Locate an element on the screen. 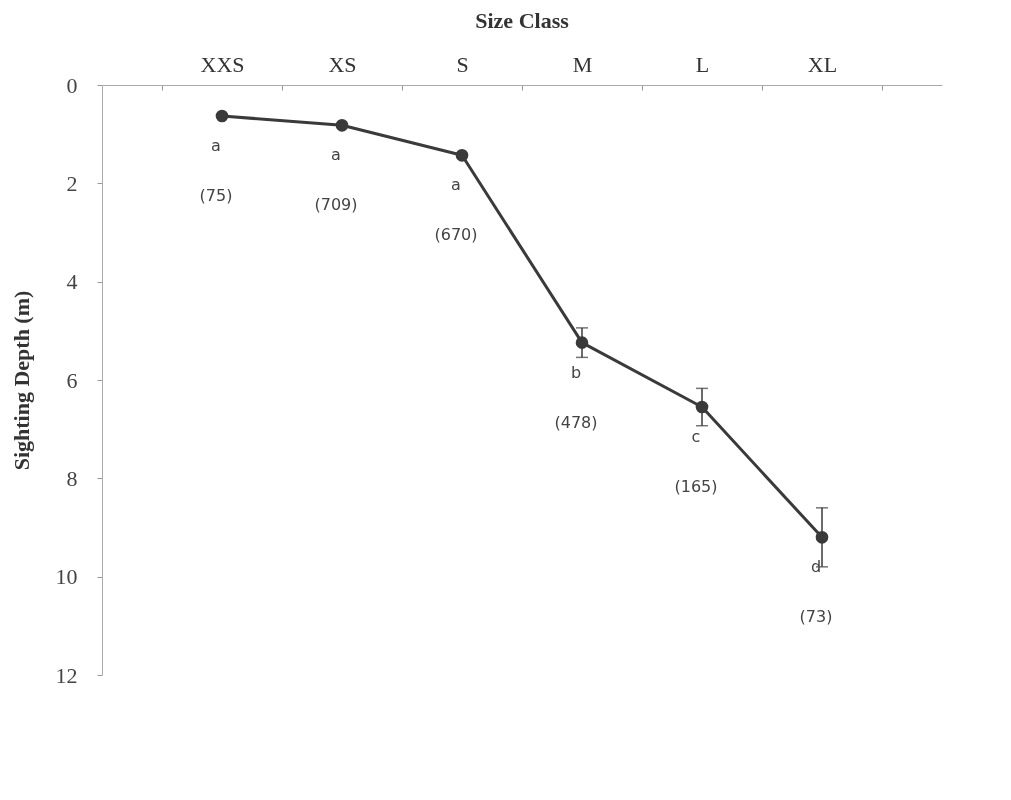  y-tick-label: 6 is located at coordinates (72, 380).